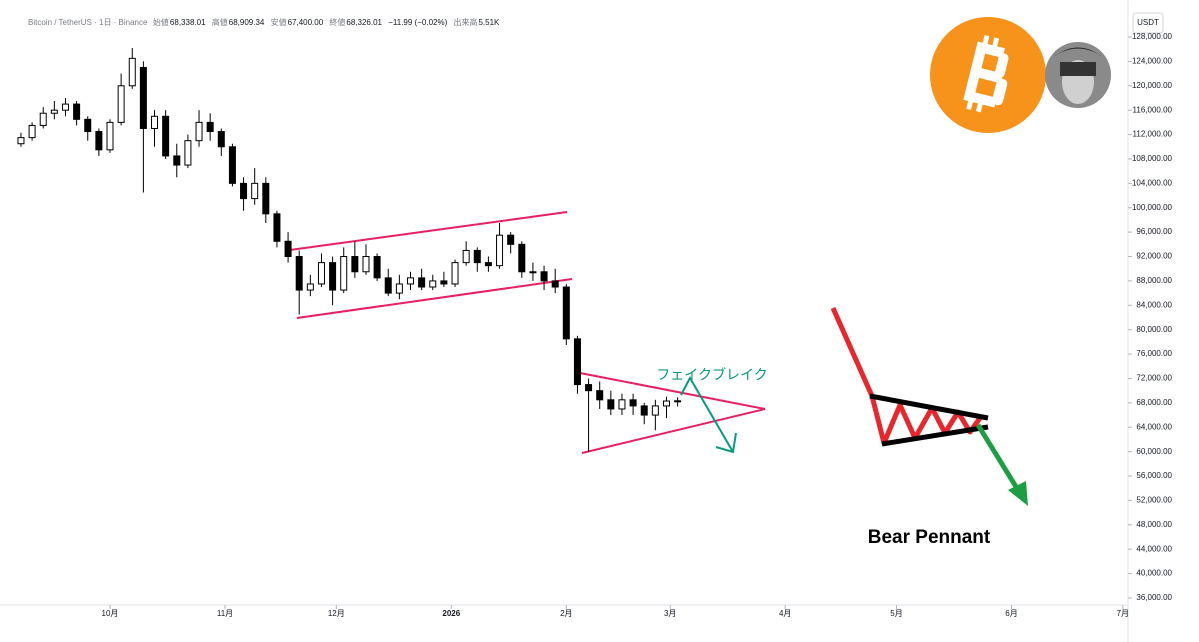  What do you see at coordinates (998, 457) in the screenshot?
I see `pennant-arrow` at bounding box center [998, 457].